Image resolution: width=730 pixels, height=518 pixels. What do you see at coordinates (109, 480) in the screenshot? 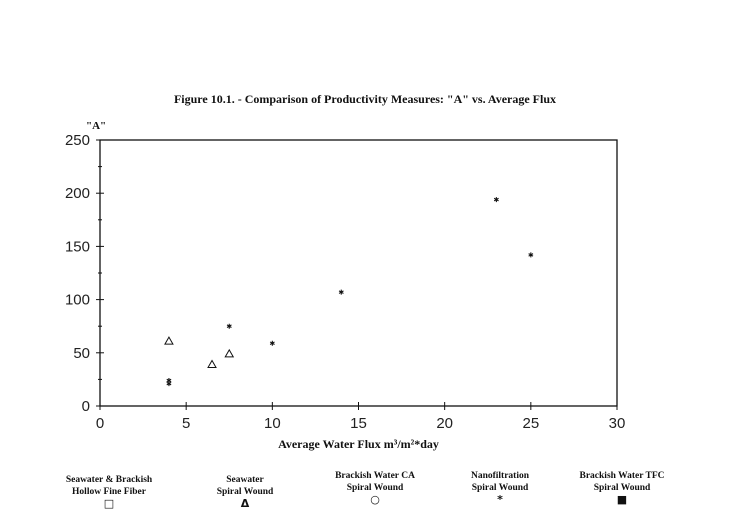
I see `legend-label: Seawater & Brackish` at bounding box center [109, 480].